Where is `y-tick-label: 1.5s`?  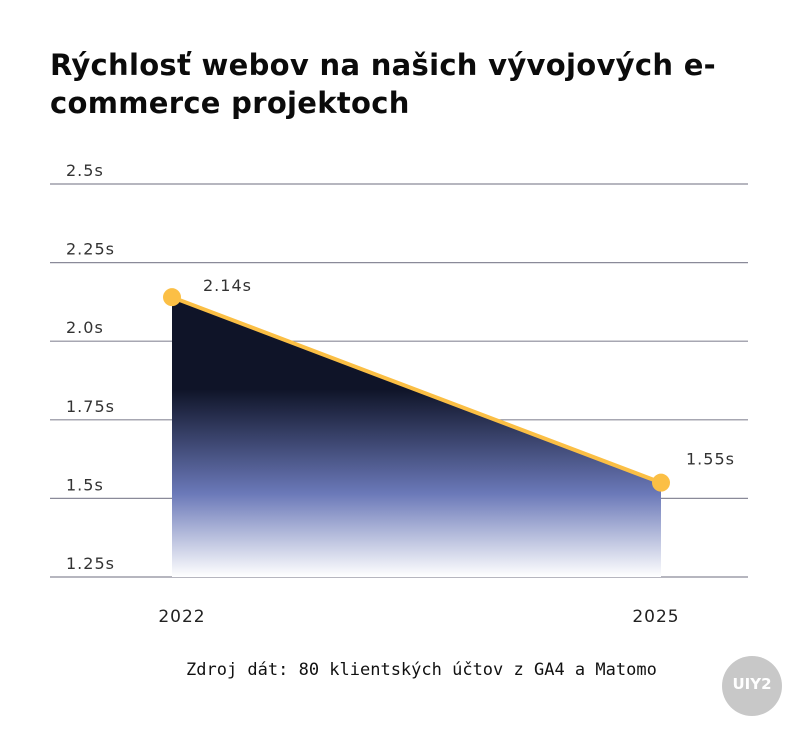
y-tick-label: 1.5s is located at coordinates (85, 484).